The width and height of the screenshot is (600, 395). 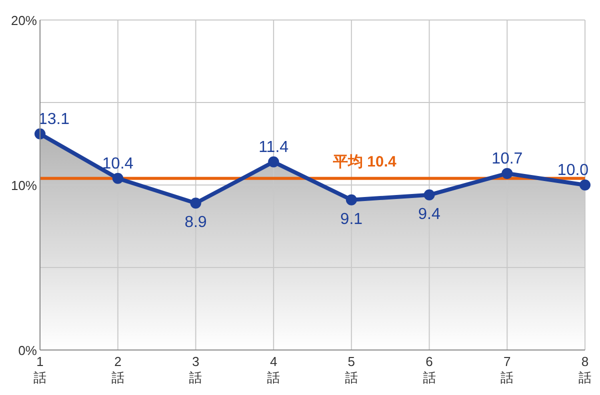 What do you see at coordinates (429, 214) in the screenshot?
I see `data-label: 9.4` at bounding box center [429, 214].